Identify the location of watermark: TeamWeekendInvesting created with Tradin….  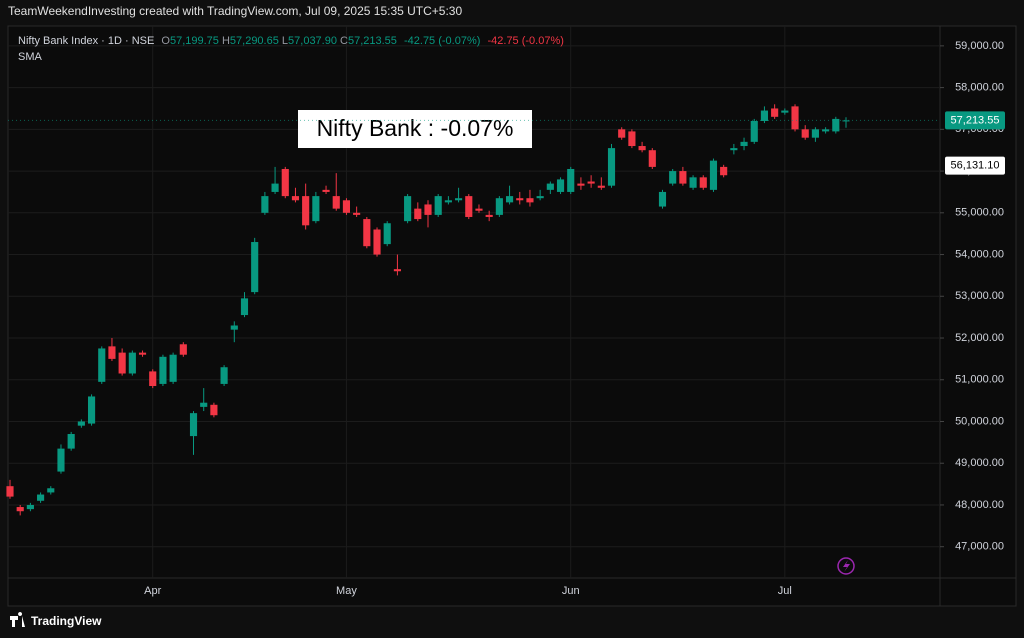
(235, 11).